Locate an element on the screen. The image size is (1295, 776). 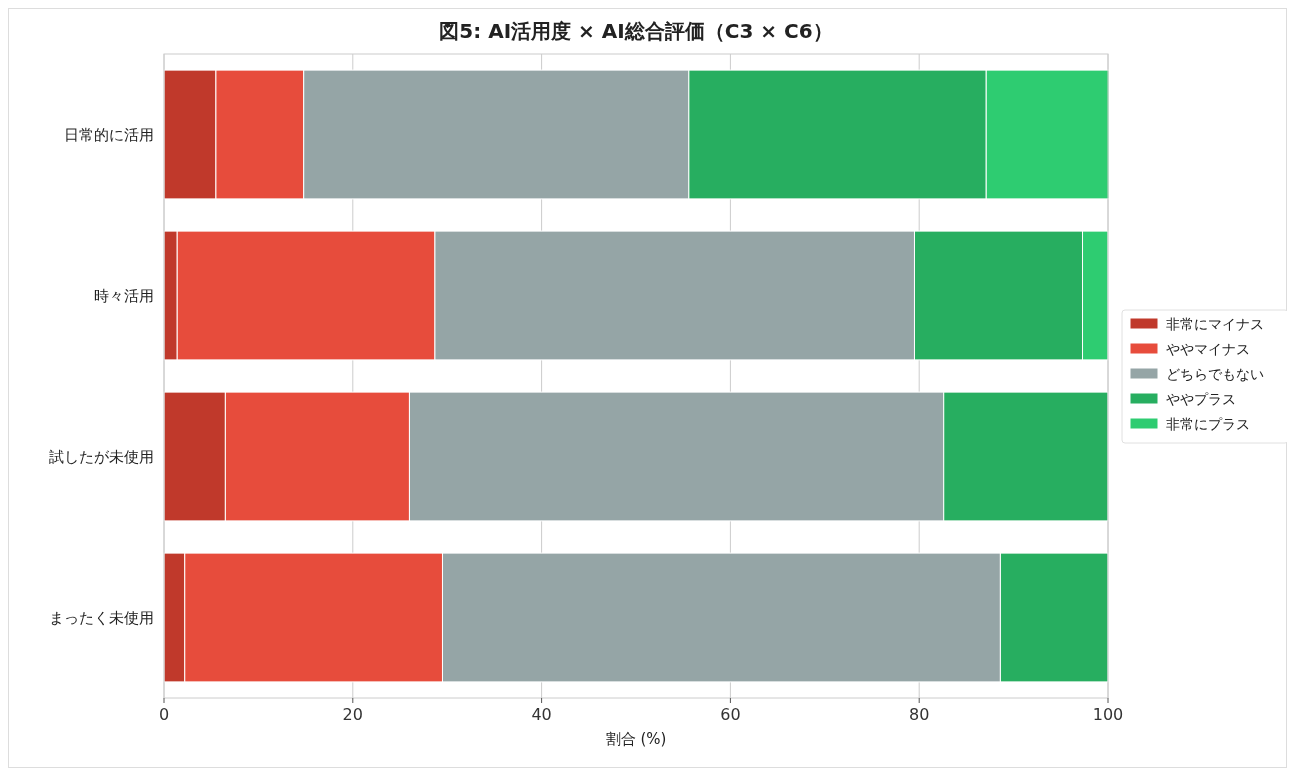
legend-label: ややマイナス is located at coordinates (1208, 348).